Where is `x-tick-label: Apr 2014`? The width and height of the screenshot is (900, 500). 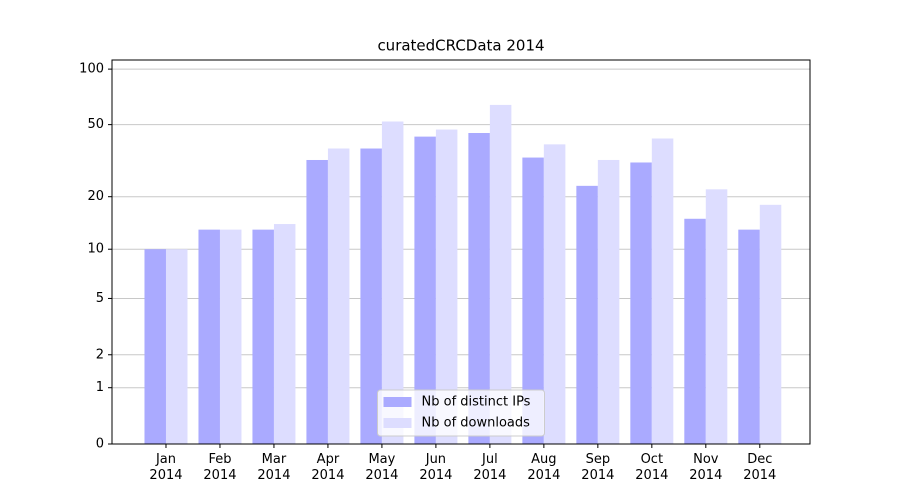
x-tick-label: Apr 2014 is located at coordinates (328, 467).